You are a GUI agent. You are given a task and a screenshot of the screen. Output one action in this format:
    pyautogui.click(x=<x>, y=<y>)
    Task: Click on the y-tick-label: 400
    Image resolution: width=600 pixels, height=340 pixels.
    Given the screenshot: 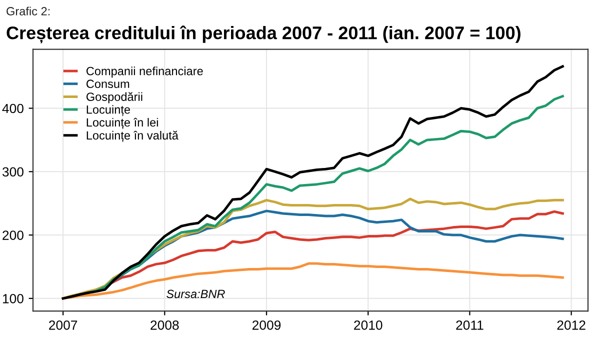 What is the action you would take?
    pyautogui.click(x=13, y=109)
    